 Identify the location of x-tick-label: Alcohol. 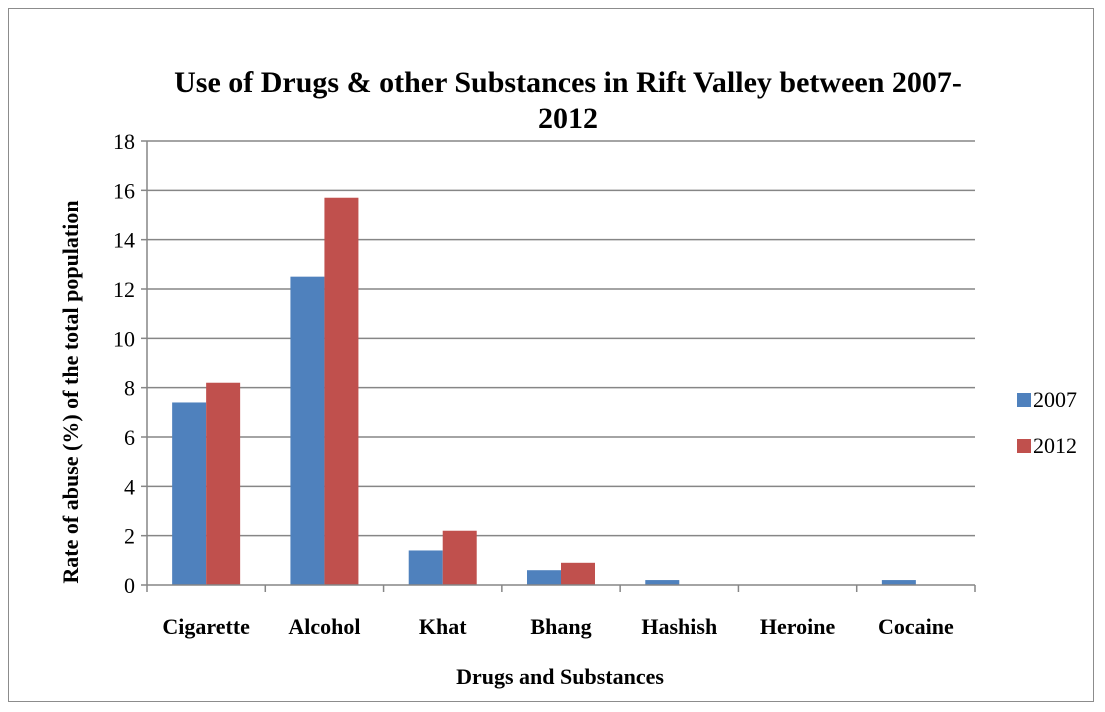
(324, 626).